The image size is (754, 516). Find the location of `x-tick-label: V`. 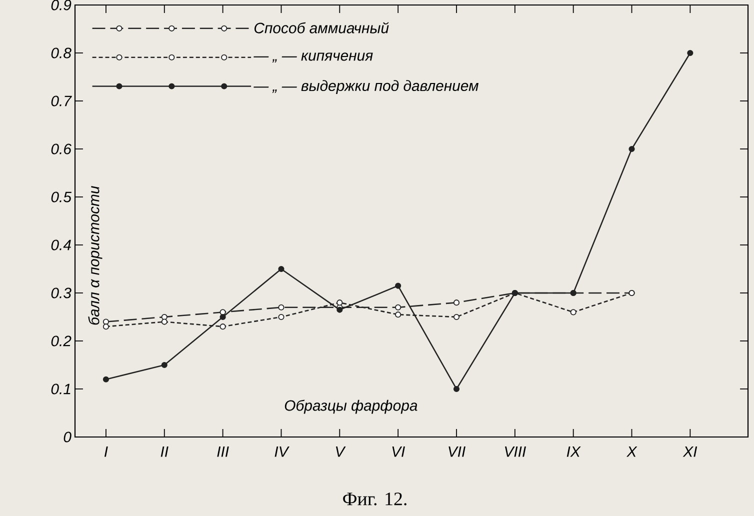

x-tick-label: V is located at coordinates (341, 451).